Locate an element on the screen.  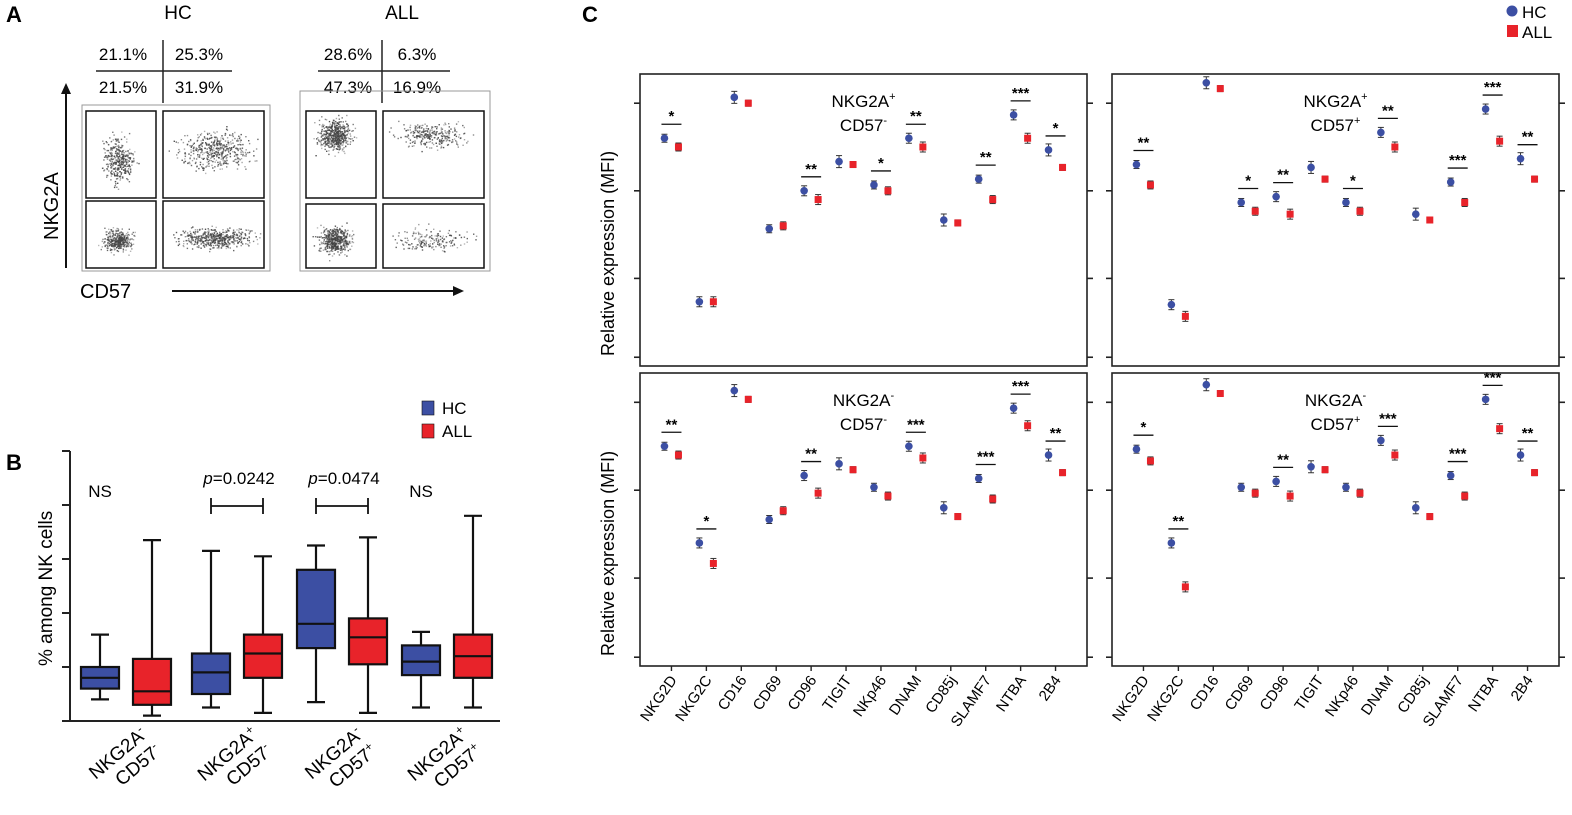
point-all-cd96 is located at coordinates (818, 200).